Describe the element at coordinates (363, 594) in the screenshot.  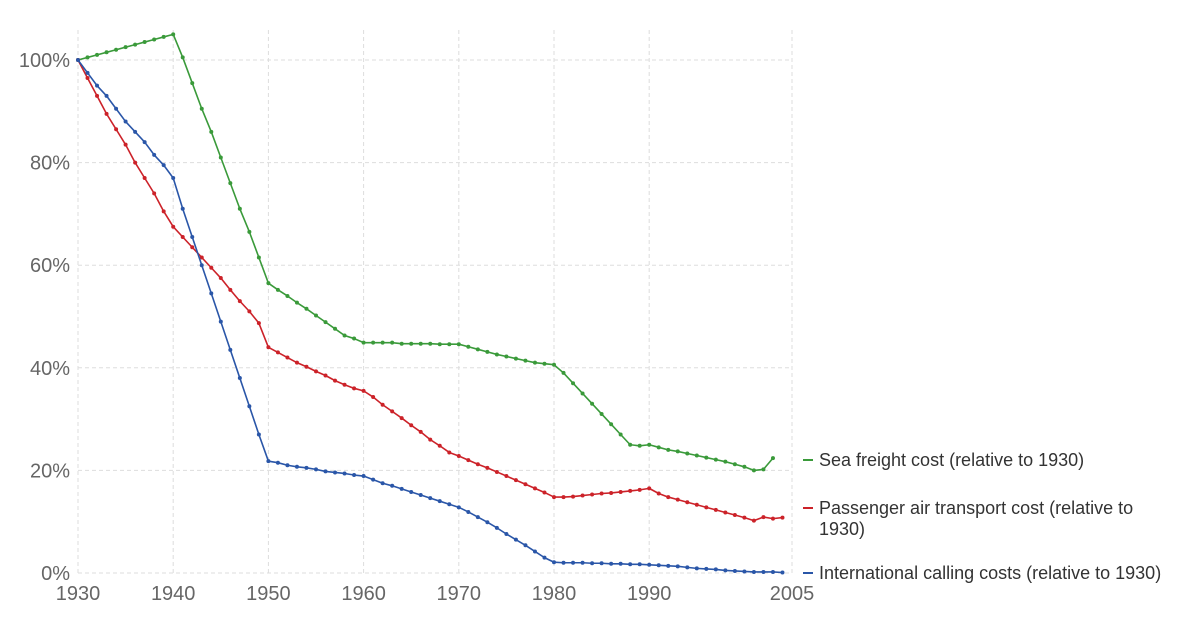
I see `x-tick-label: 1960` at that location.